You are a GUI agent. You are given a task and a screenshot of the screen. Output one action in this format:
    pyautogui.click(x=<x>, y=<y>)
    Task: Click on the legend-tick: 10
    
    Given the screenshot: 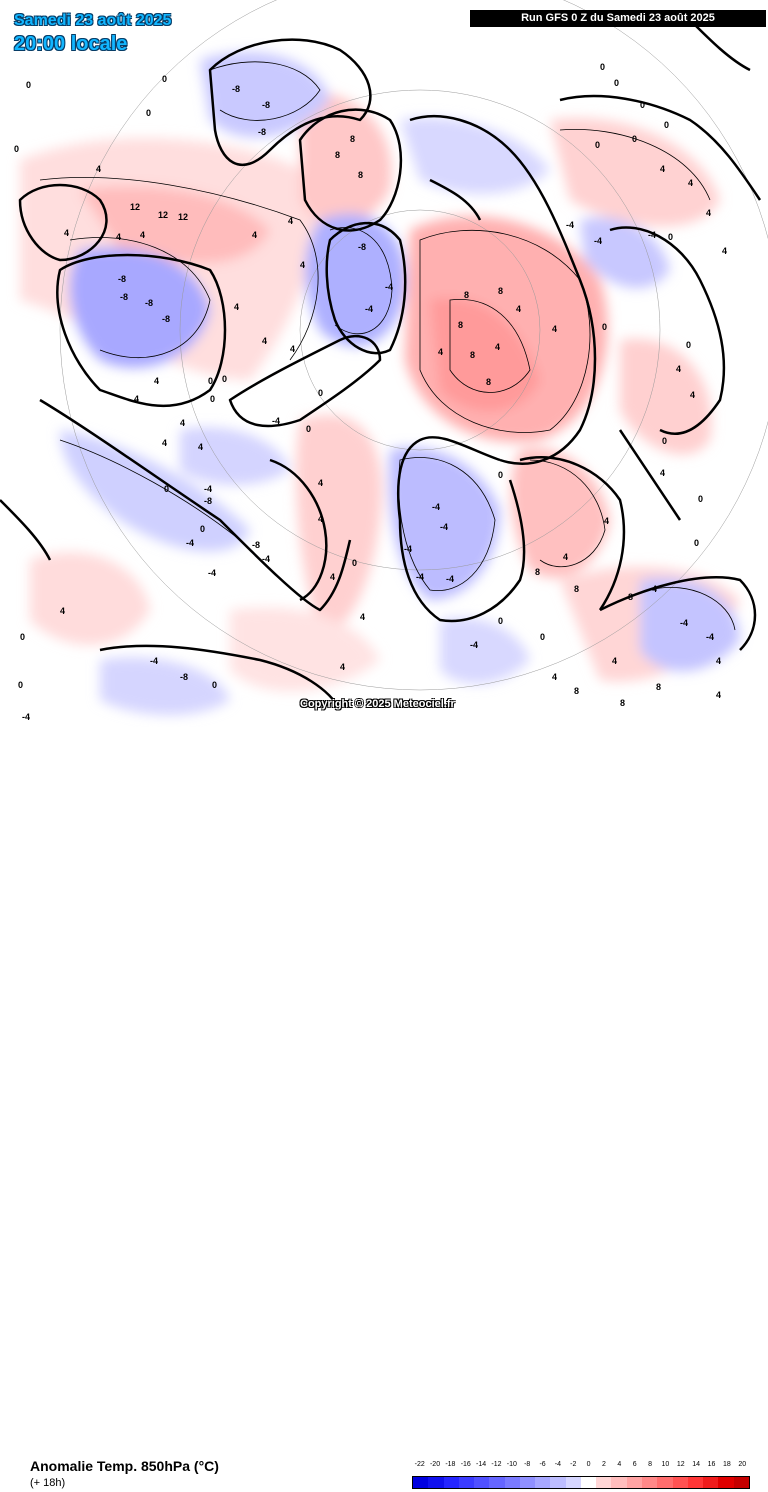 What is the action you would take?
    pyautogui.click(x=665, y=1464)
    